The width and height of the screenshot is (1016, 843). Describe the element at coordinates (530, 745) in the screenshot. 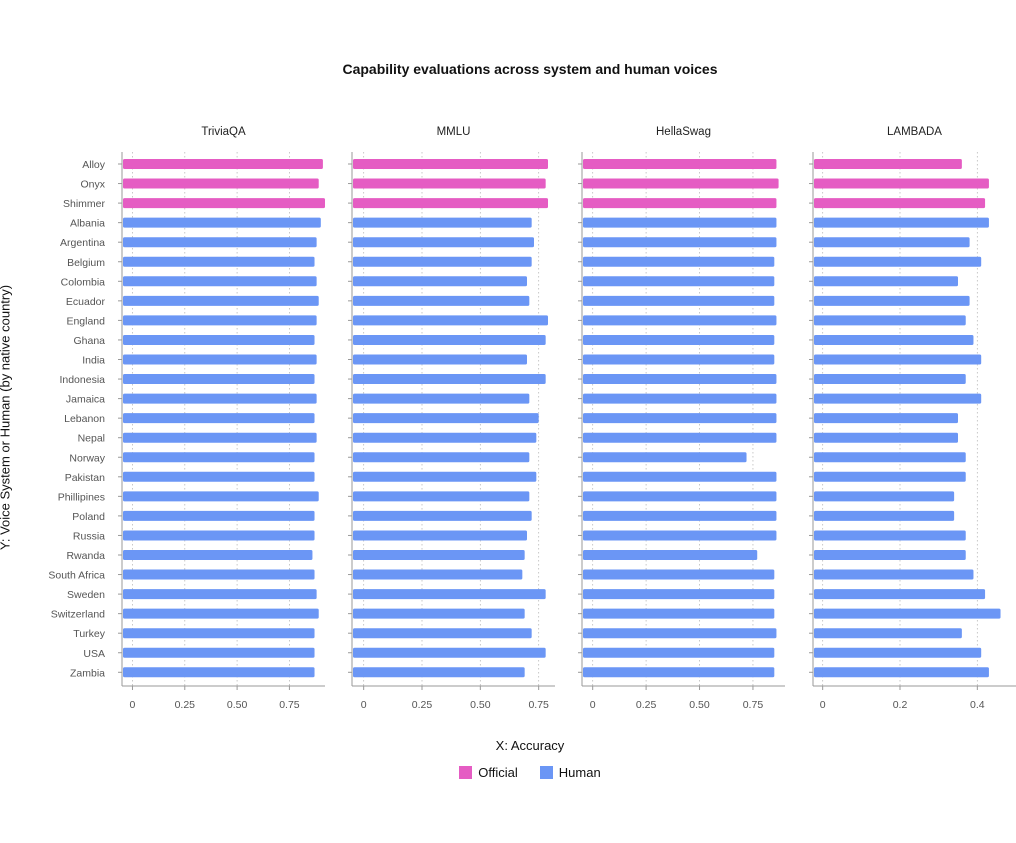

I see `x-axis-title: X: Accuracy` at that location.